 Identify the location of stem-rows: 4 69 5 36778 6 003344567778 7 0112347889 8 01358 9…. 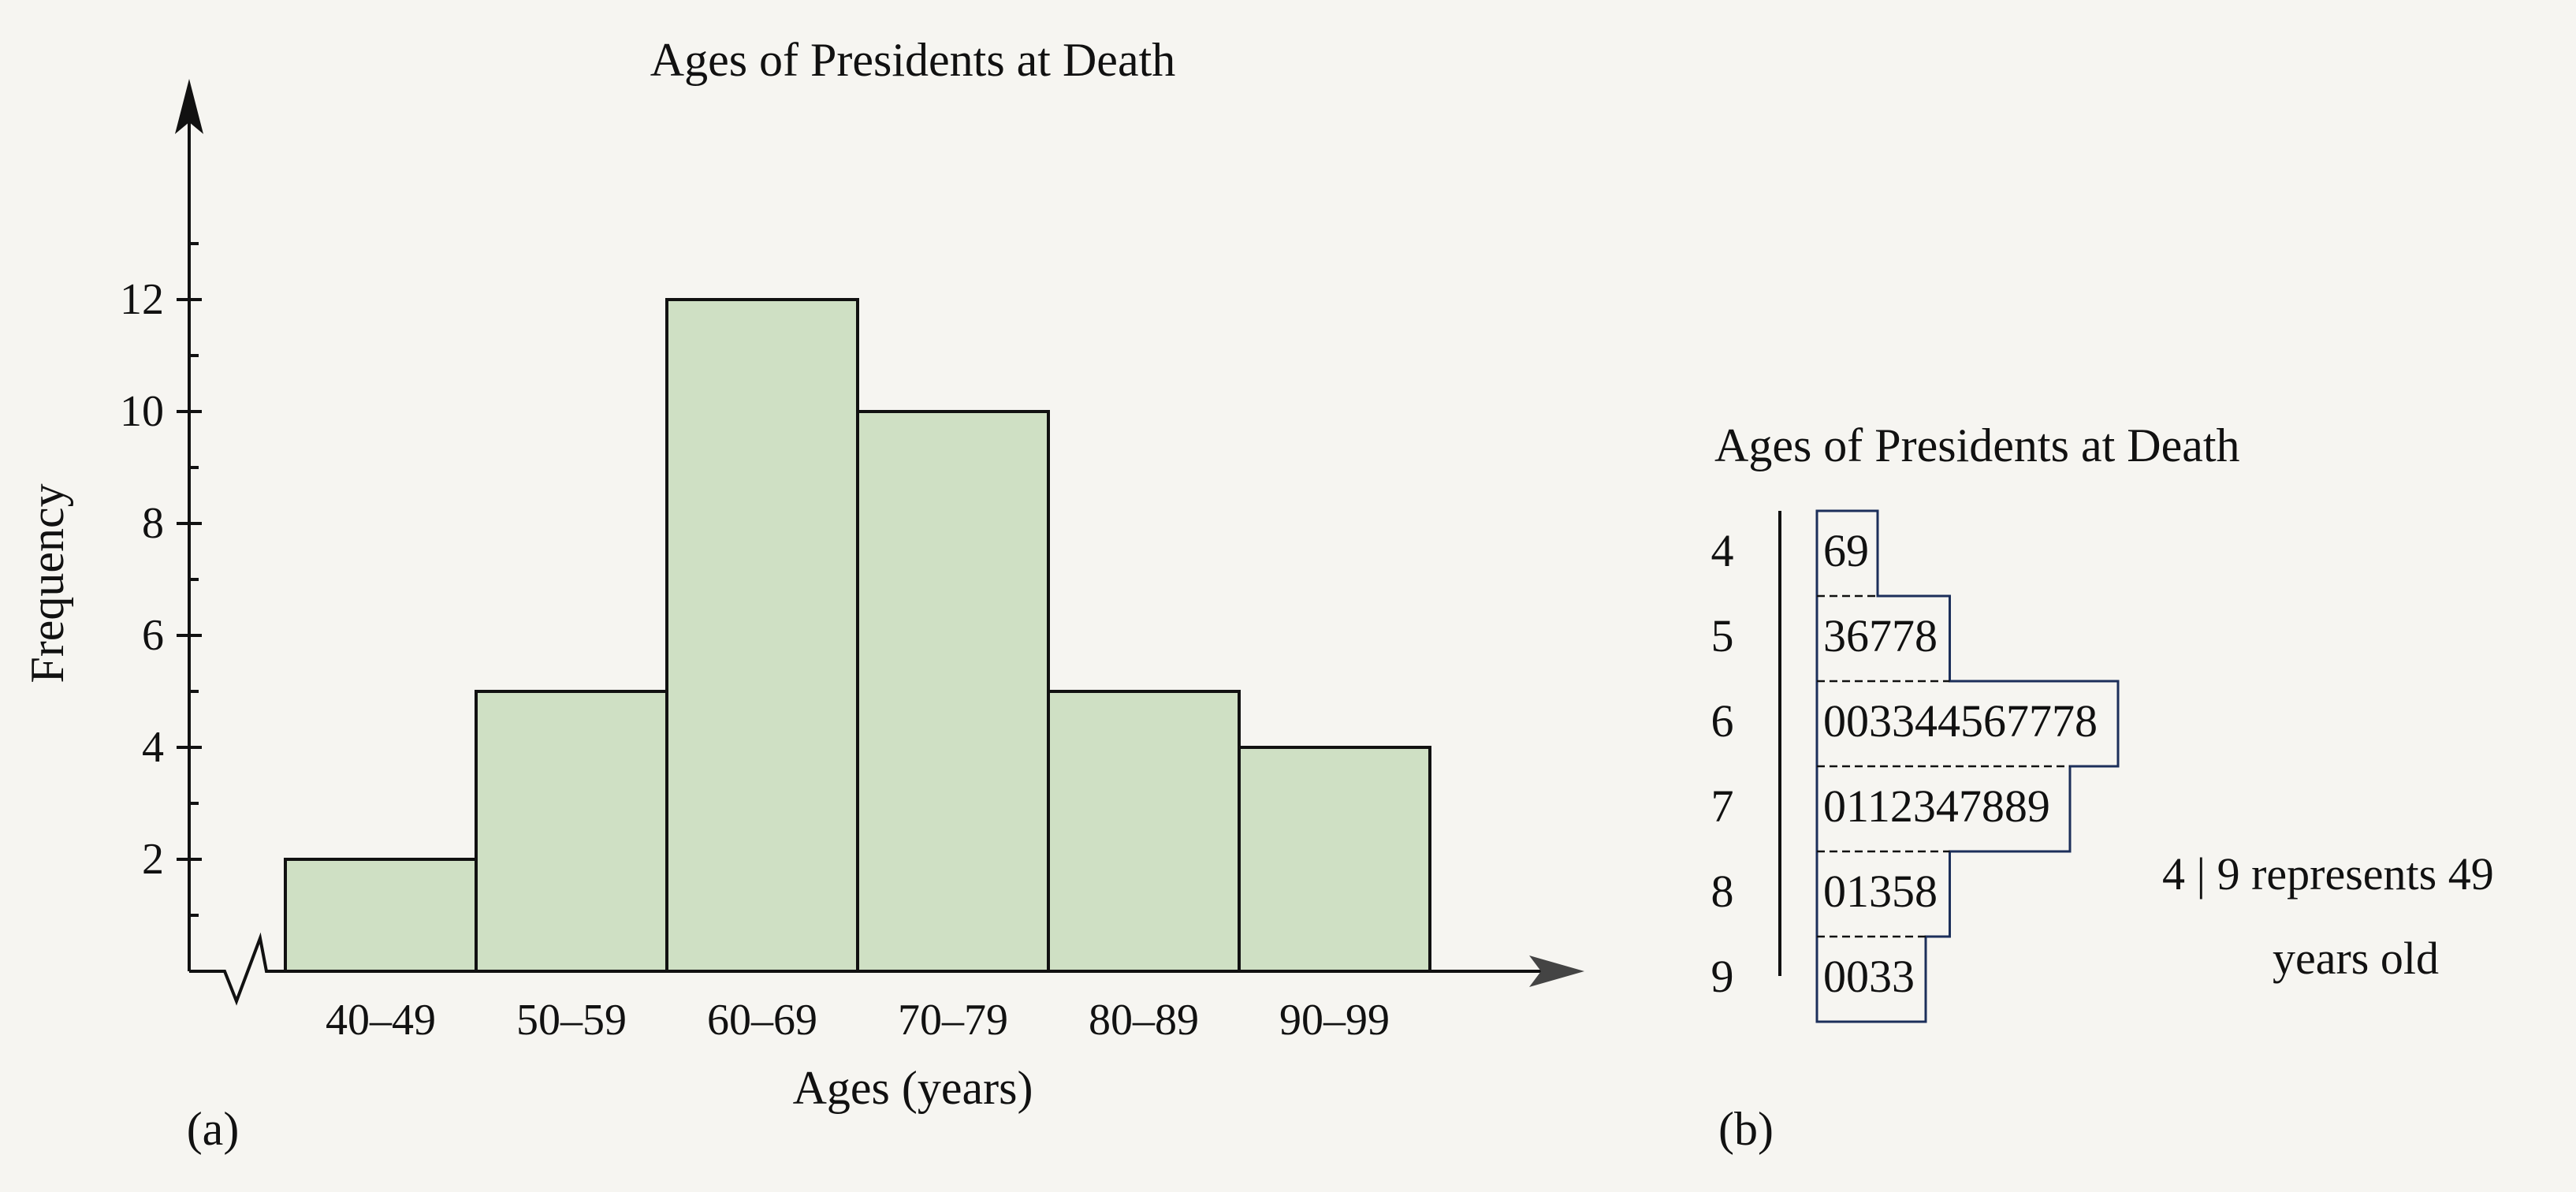
(1904, 763).